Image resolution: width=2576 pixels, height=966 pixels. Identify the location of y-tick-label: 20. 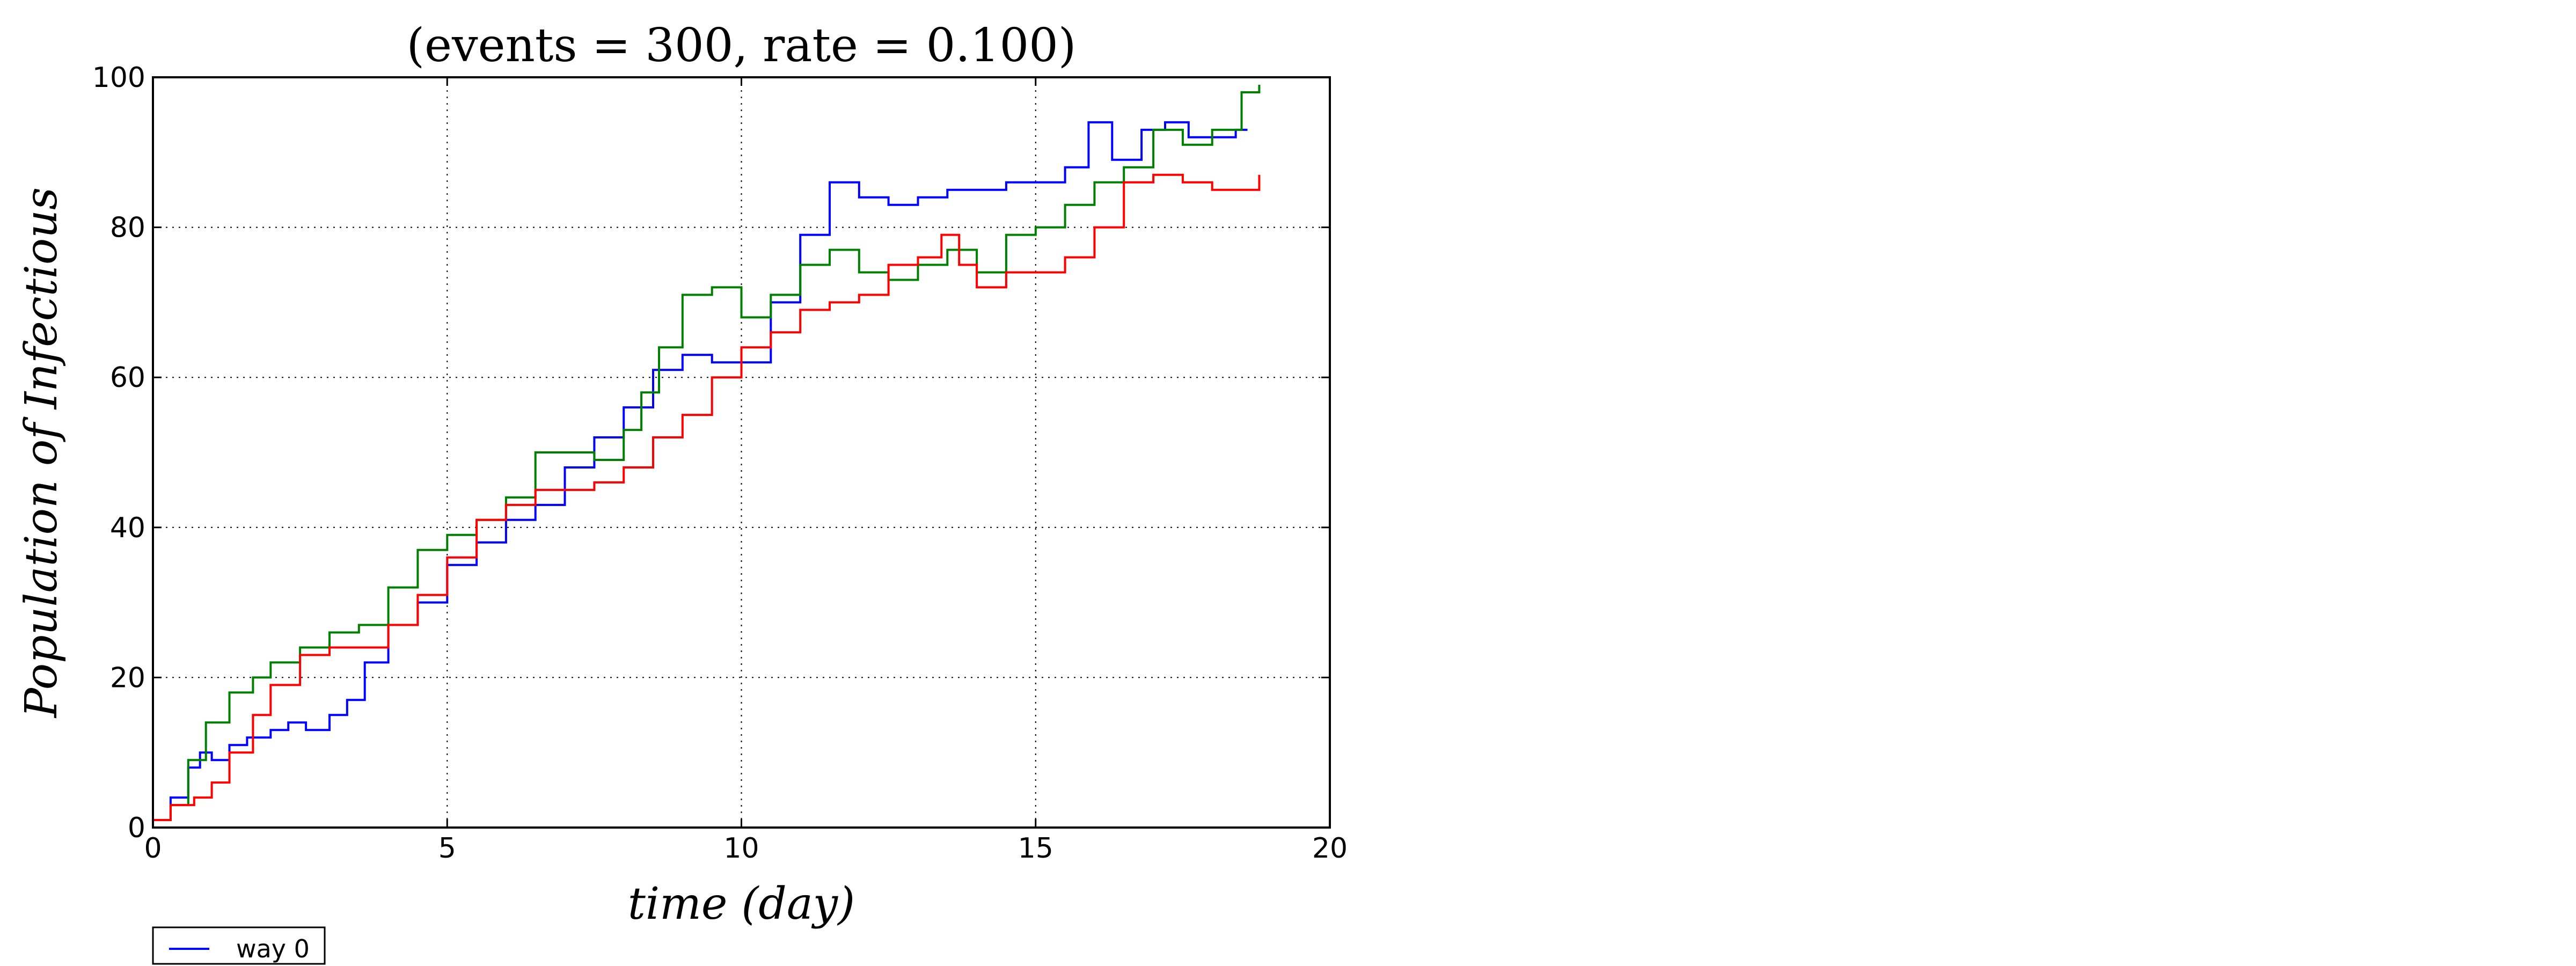
(127, 678).